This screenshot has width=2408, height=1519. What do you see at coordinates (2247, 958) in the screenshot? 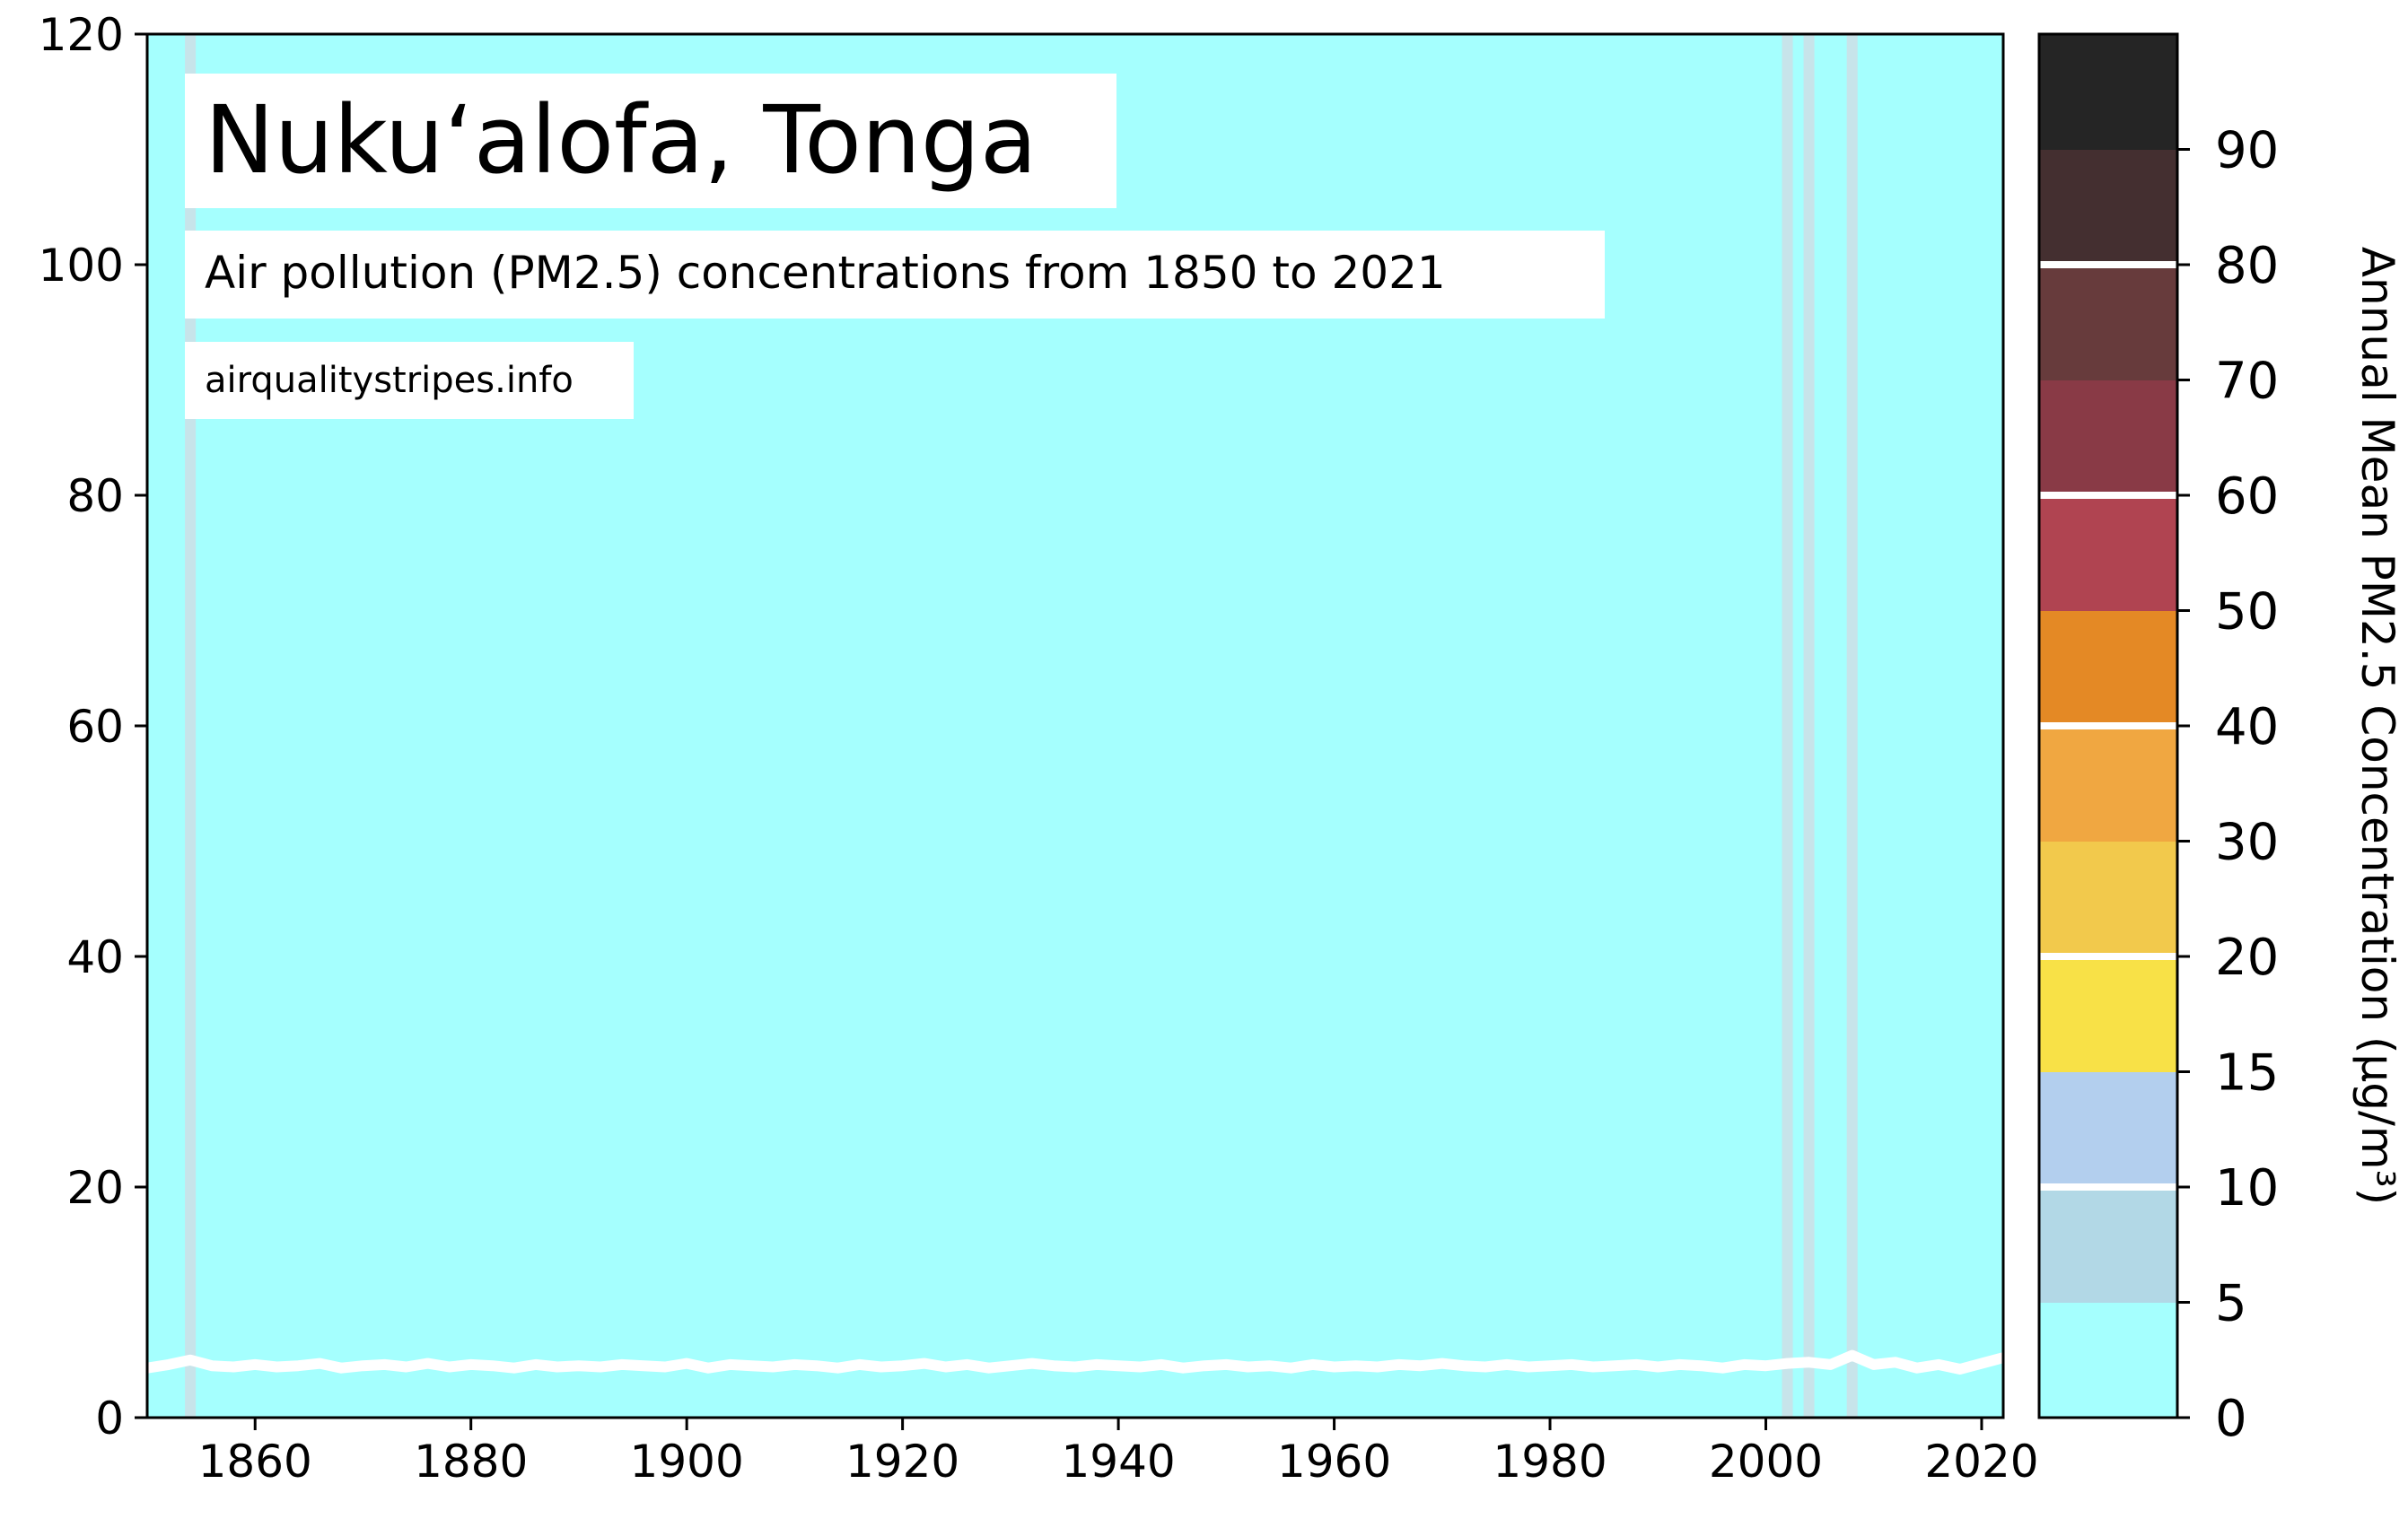
I see `colorbar-tick-label: 20` at bounding box center [2247, 958].